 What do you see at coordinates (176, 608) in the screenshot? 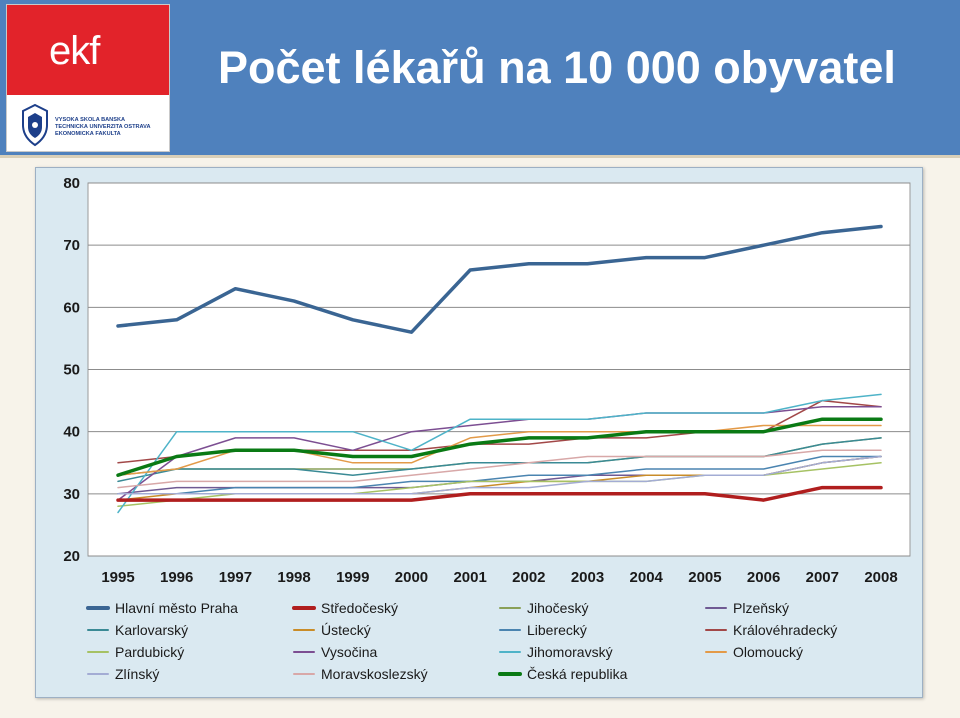
I see `legend-label: Hlavní město Praha` at bounding box center [176, 608].